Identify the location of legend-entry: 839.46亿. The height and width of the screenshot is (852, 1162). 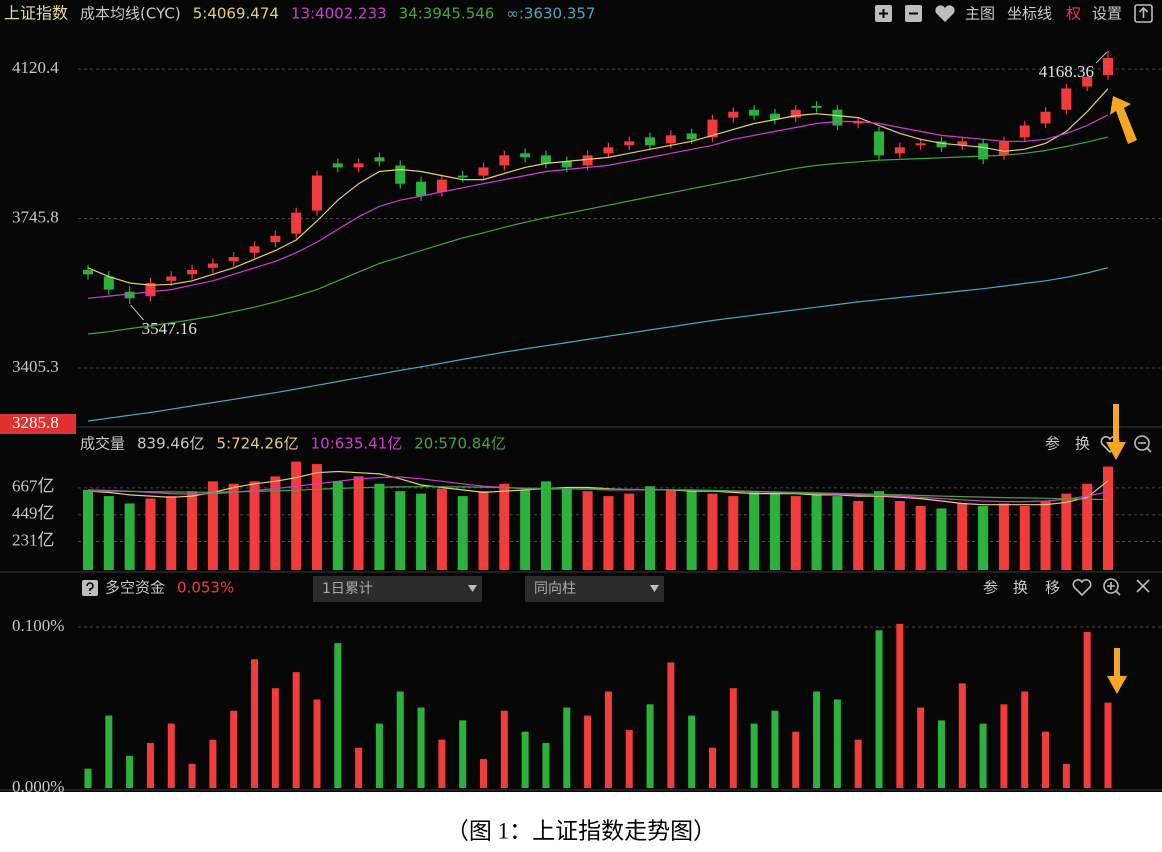
(171, 444).